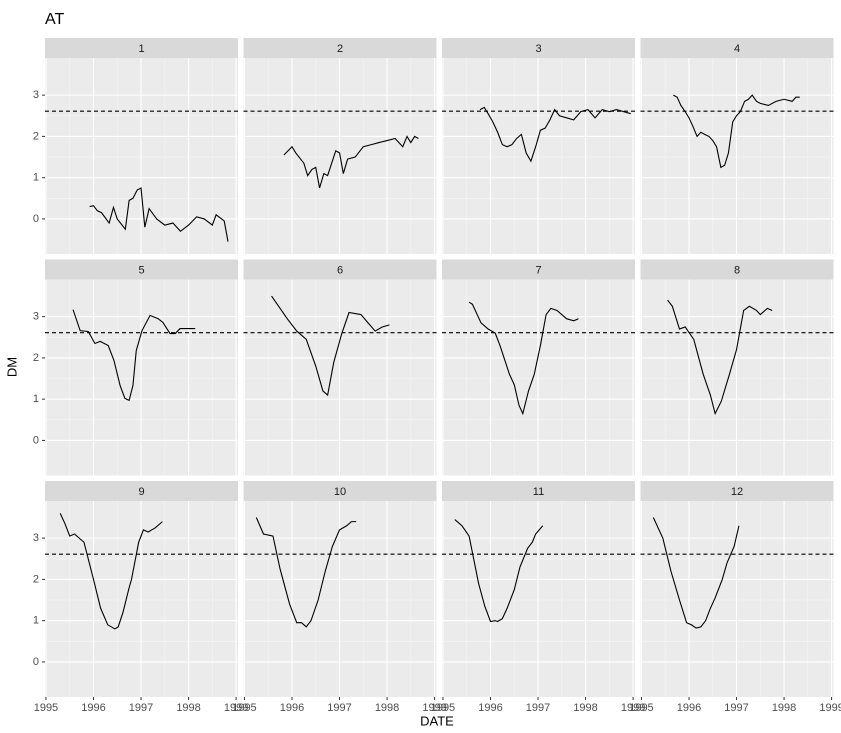 The image size is (841, 733). I want to click on y-axis-label: DM, so click(11, 367).